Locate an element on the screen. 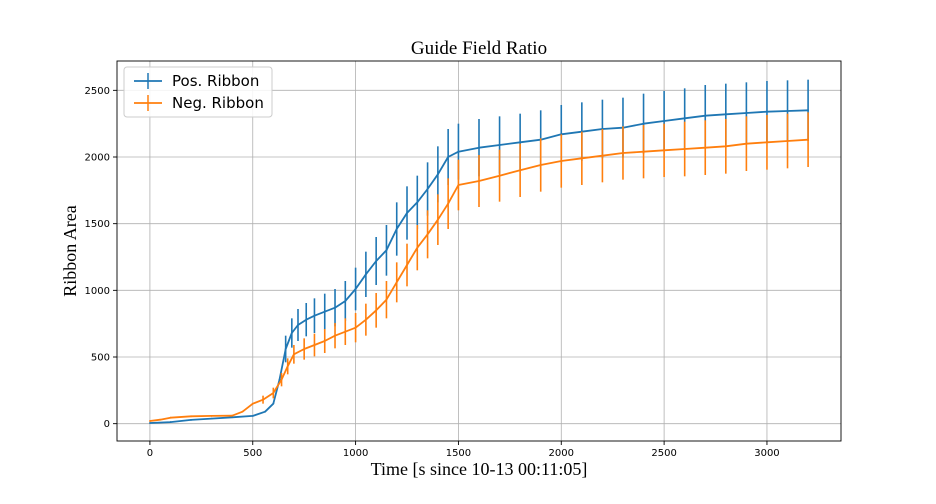  legend-item-pos-ribbon: Pos. Ribbon is located at coordinates (196, 81).